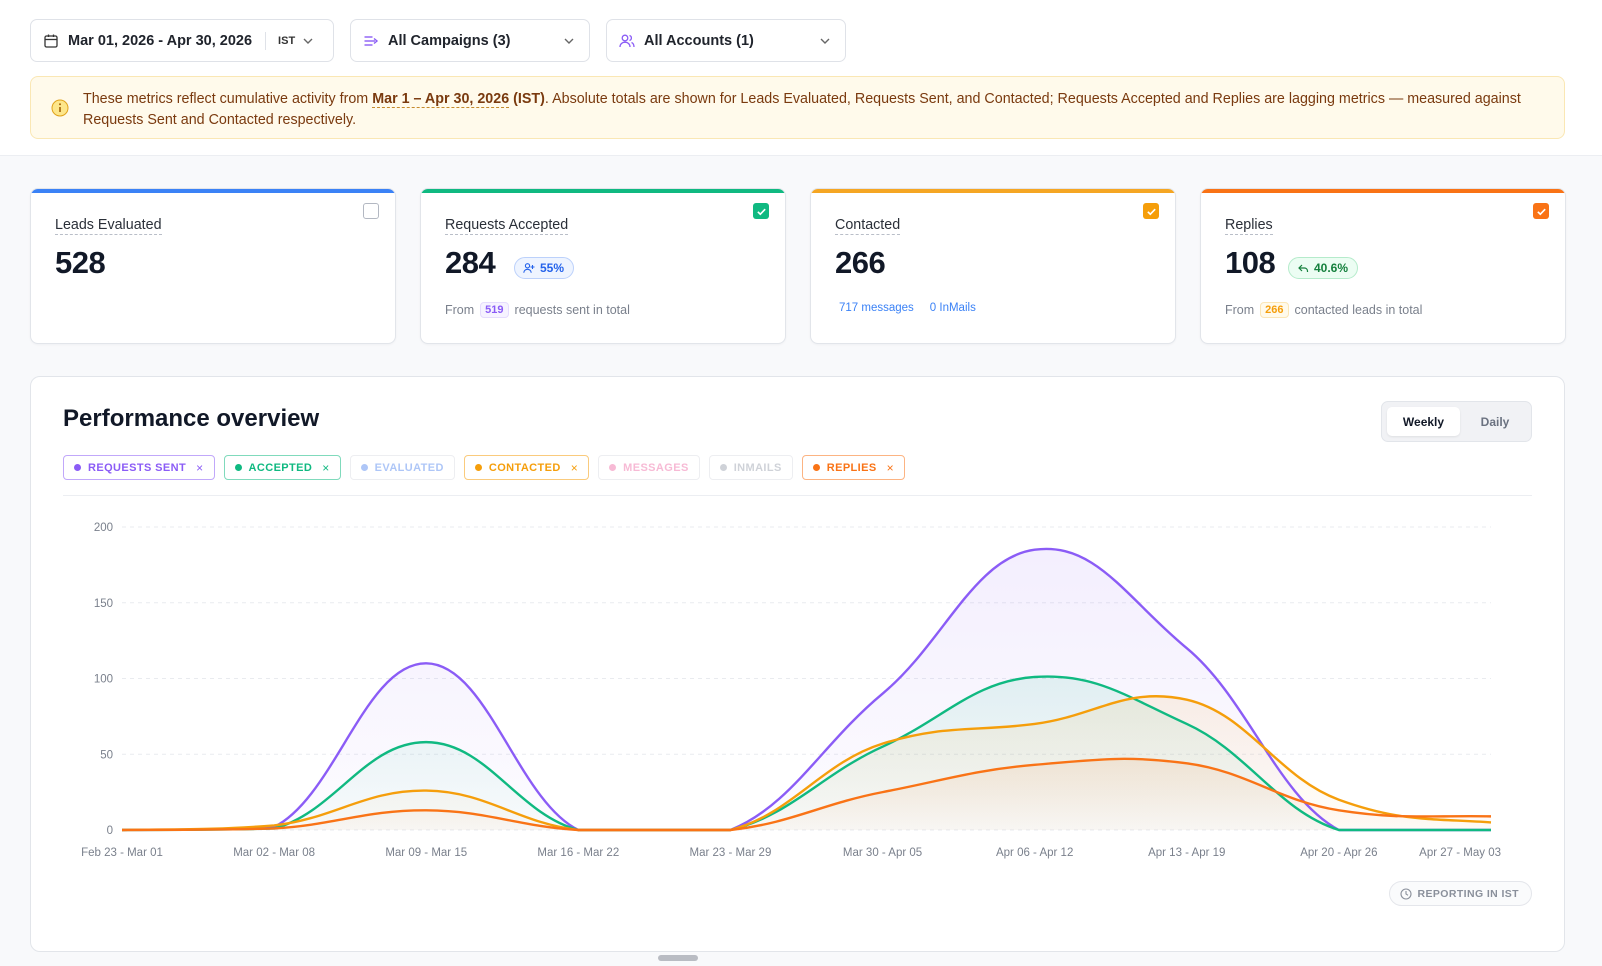 Image resolution: width=1602 pixels, height=966 pixels. Describe the element at coordinates (371, 211) in the screenshot. I see `leads-evaluated-checkbox` at that location.